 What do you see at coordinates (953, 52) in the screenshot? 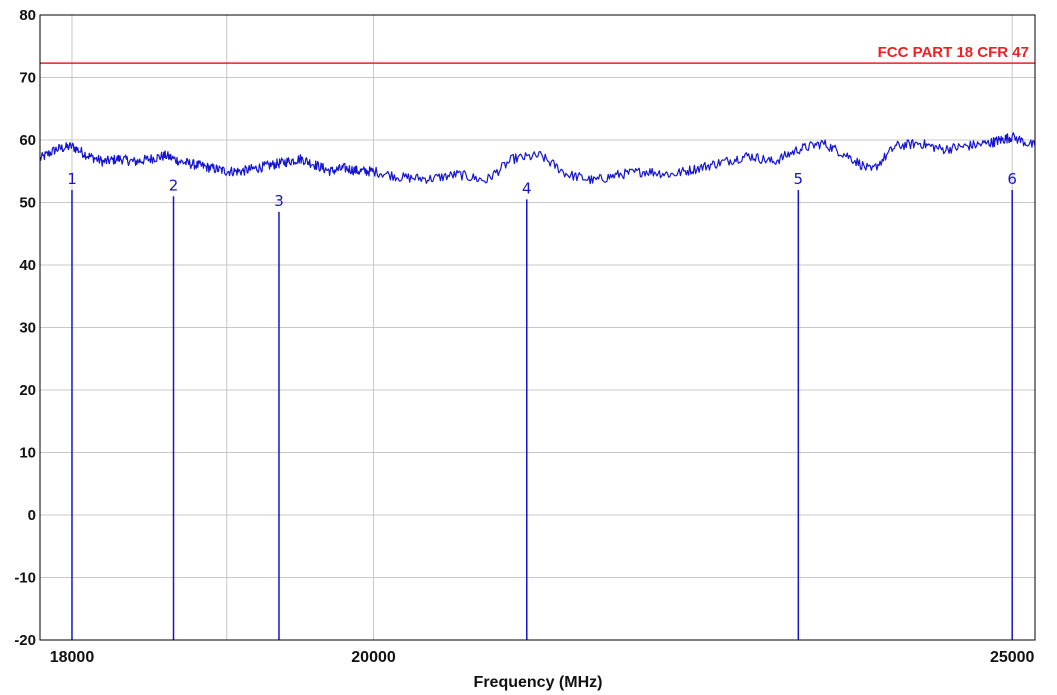
I see `limit-line-label: FCC PART 18 CFR 47` at bounding box center [953, 52].